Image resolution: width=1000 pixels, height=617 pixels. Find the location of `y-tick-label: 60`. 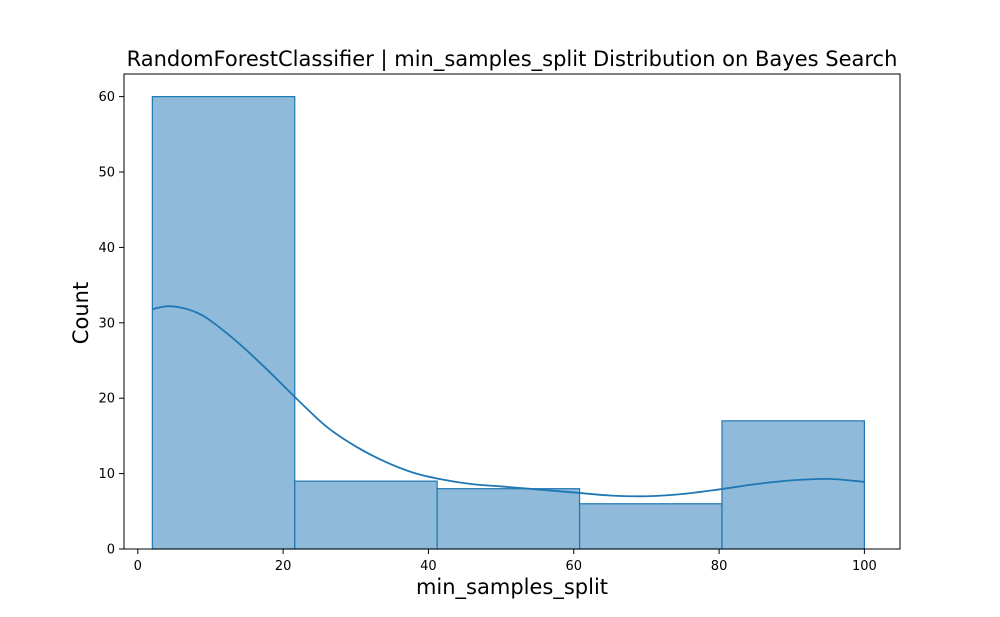

y-tick-label: 60 is located at coordinates (106, 97).